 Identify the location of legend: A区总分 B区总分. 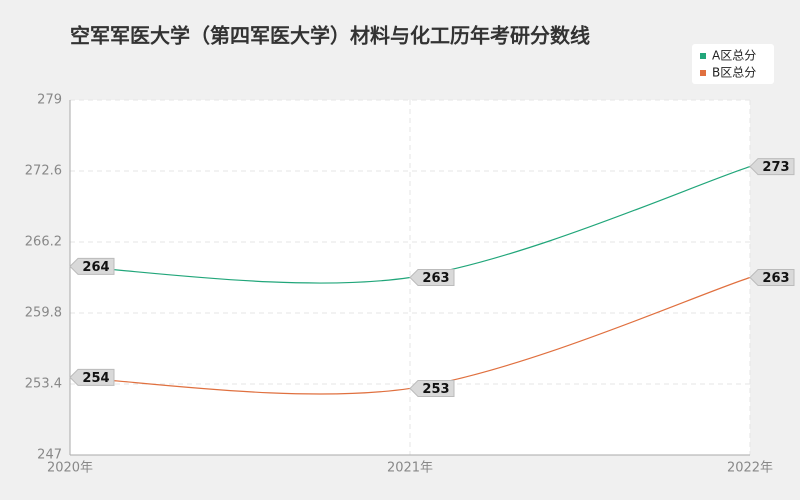
(733, 64).